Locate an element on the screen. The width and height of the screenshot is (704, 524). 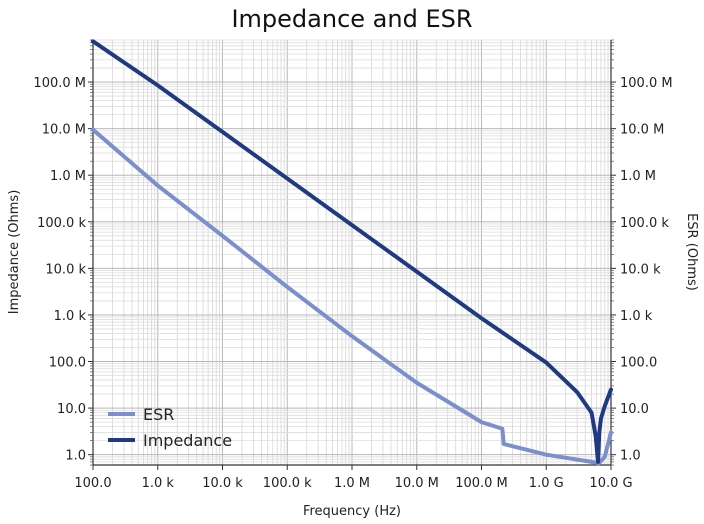
y-tick-label-right: 10.0 is located at coordinates (634, 409).